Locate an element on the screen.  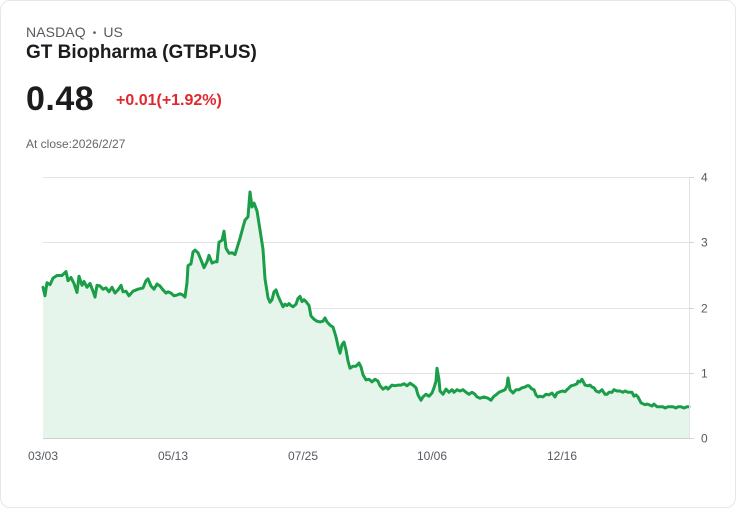
price-change: +0.01(+1.92%) is located at coordinates (169, 100).